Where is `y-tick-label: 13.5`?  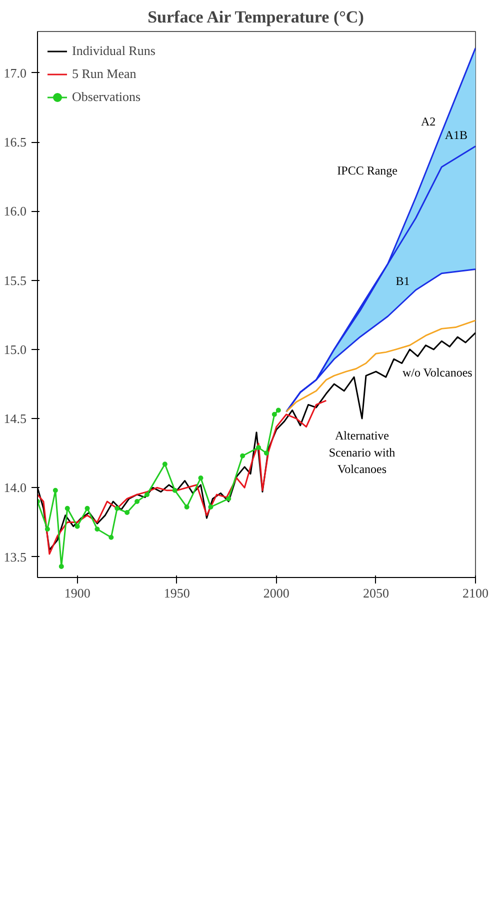
y-tick-label: 13.5 is located at coordinates (15, 556).